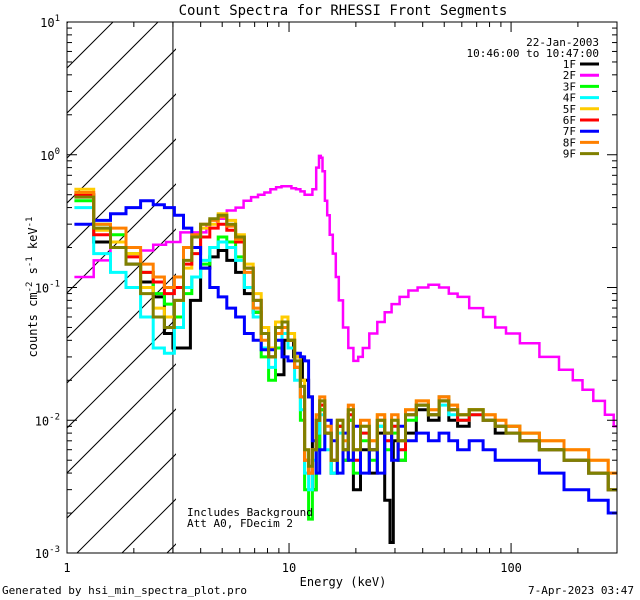  Describe the element at coordinates (569, 109) in the screenshot. I see `legend-label-5F: 5F` at that location.